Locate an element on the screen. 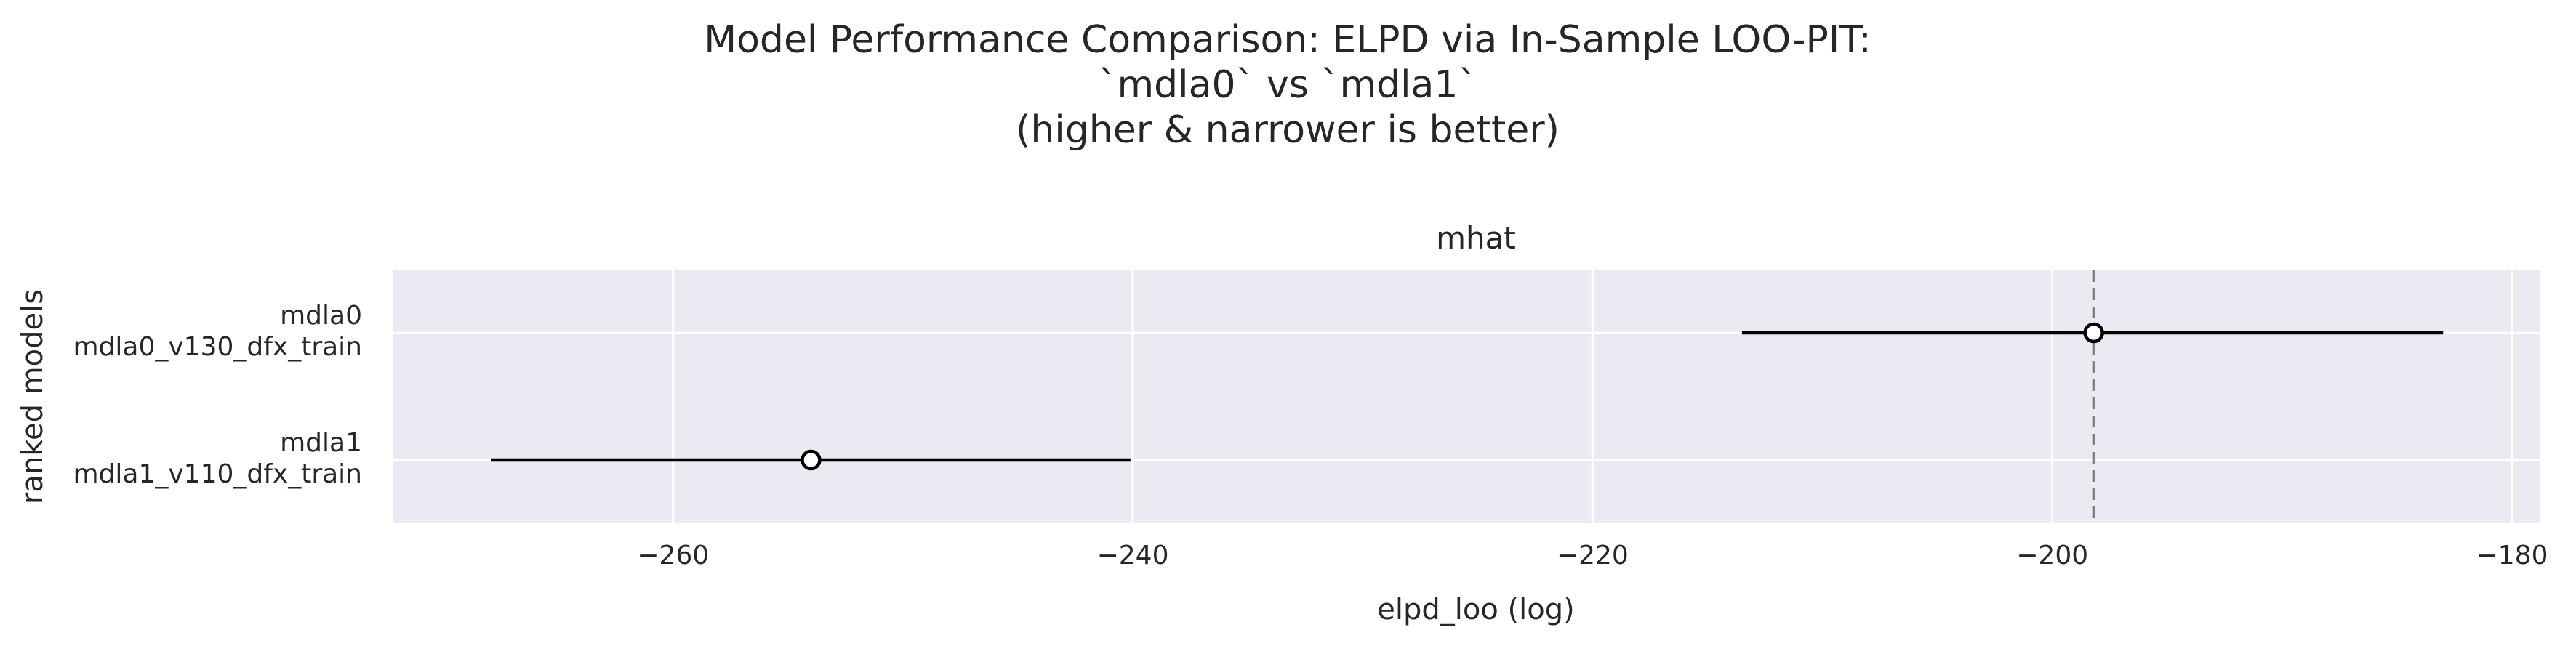 The height and width of the screenshot is (646, 2576). x-tick-labels: −260 −240 −220 −200 −180 is located at coordinates (1593, 555).